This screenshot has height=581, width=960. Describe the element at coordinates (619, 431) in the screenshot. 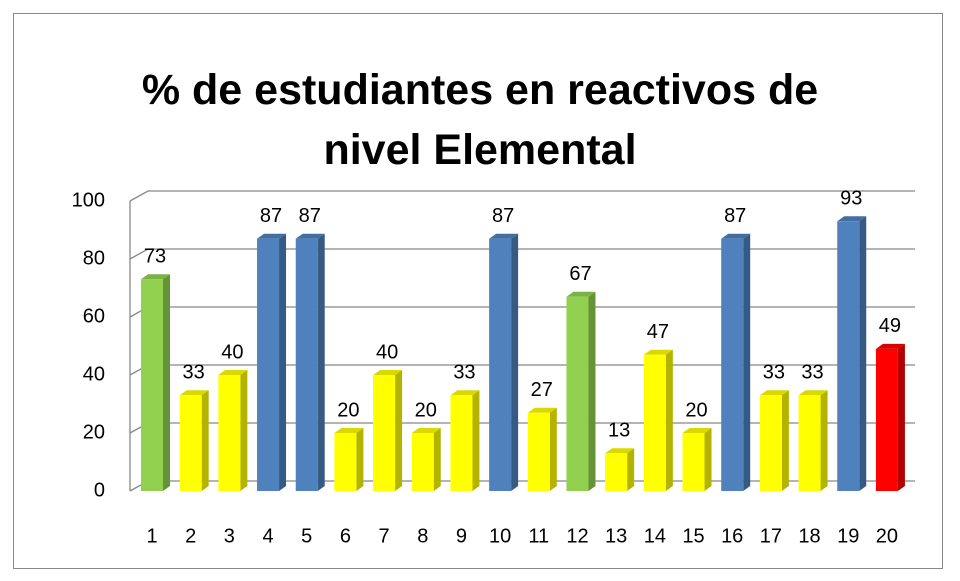

I see `data-label: 13` at that location.